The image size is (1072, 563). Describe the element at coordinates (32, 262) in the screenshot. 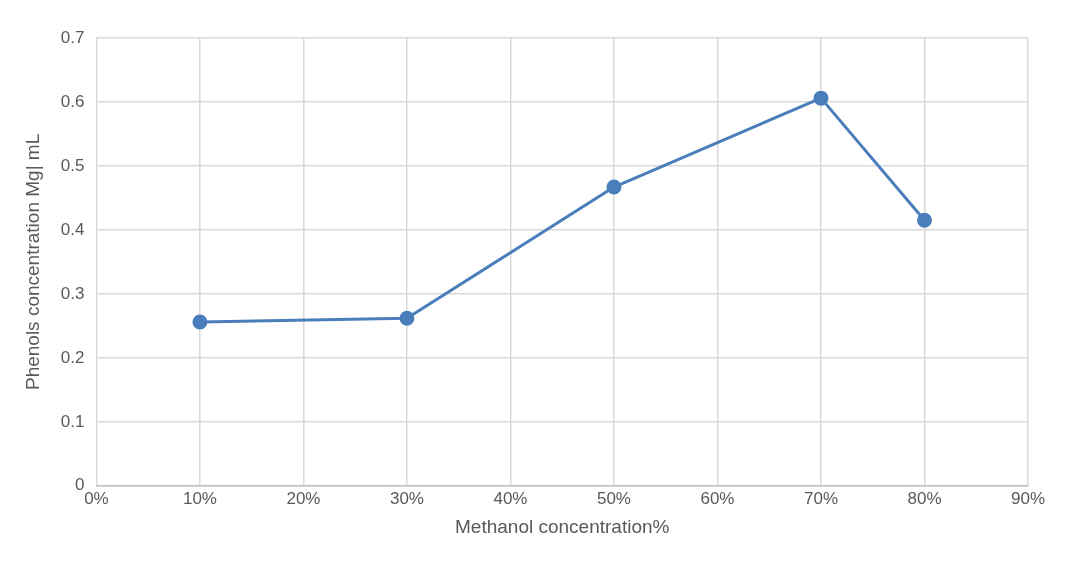

I see `y-axis-title: Phenols concentration Mg| mL` at that location.